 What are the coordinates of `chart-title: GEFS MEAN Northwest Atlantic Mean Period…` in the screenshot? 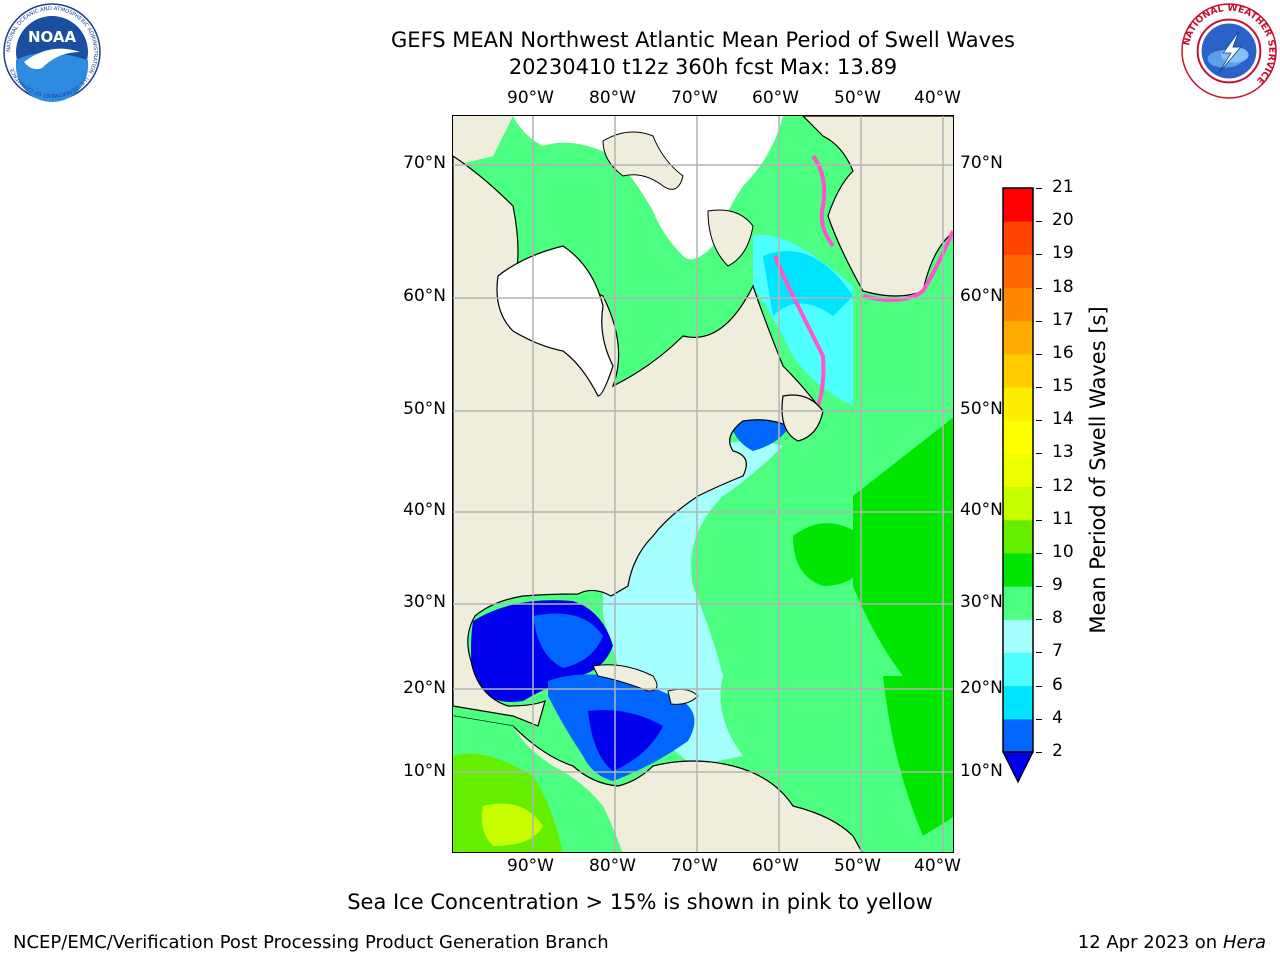 It's located at (703, 40).